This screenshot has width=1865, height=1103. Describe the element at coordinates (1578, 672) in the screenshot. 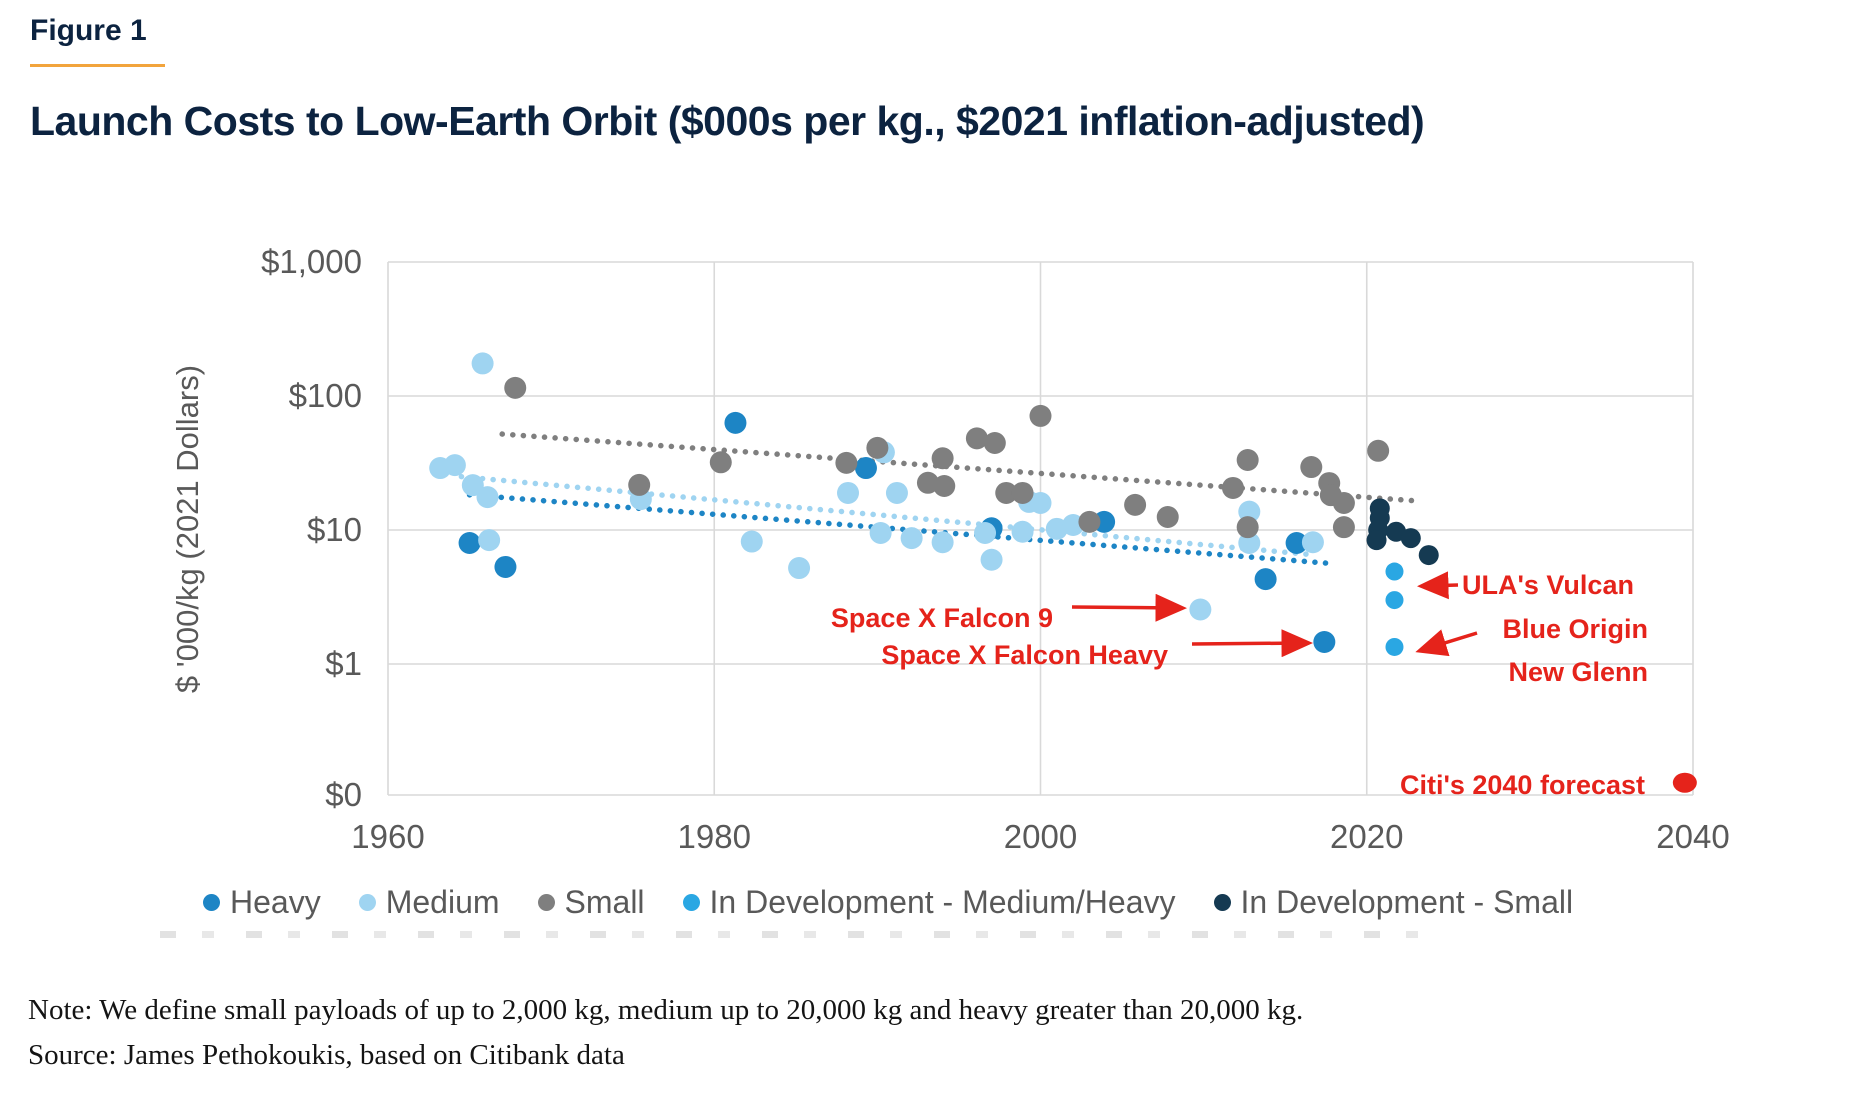

I see `annotation-new-glenn: New Glenn` at that location.